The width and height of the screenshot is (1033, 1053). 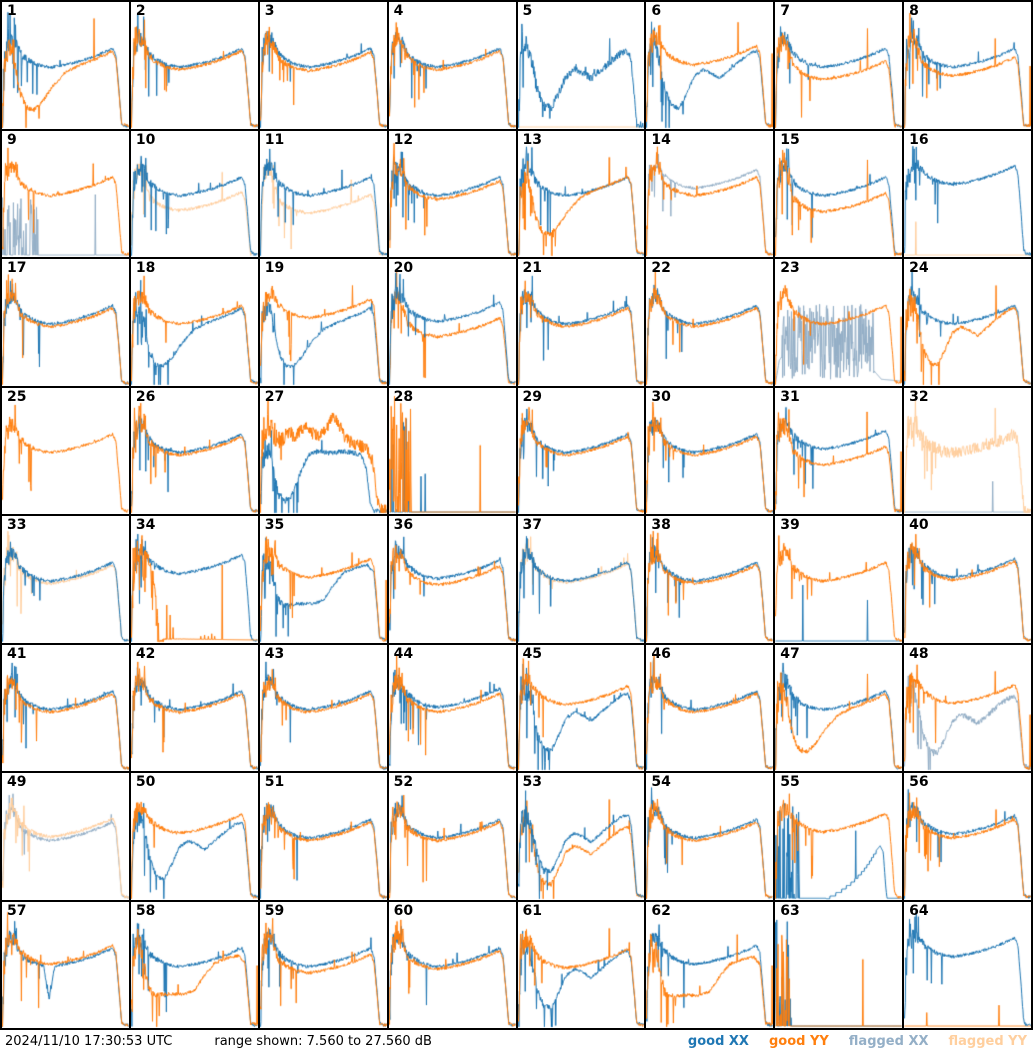 I want to click on antenna-number: 11, so click(x=274, y=139).